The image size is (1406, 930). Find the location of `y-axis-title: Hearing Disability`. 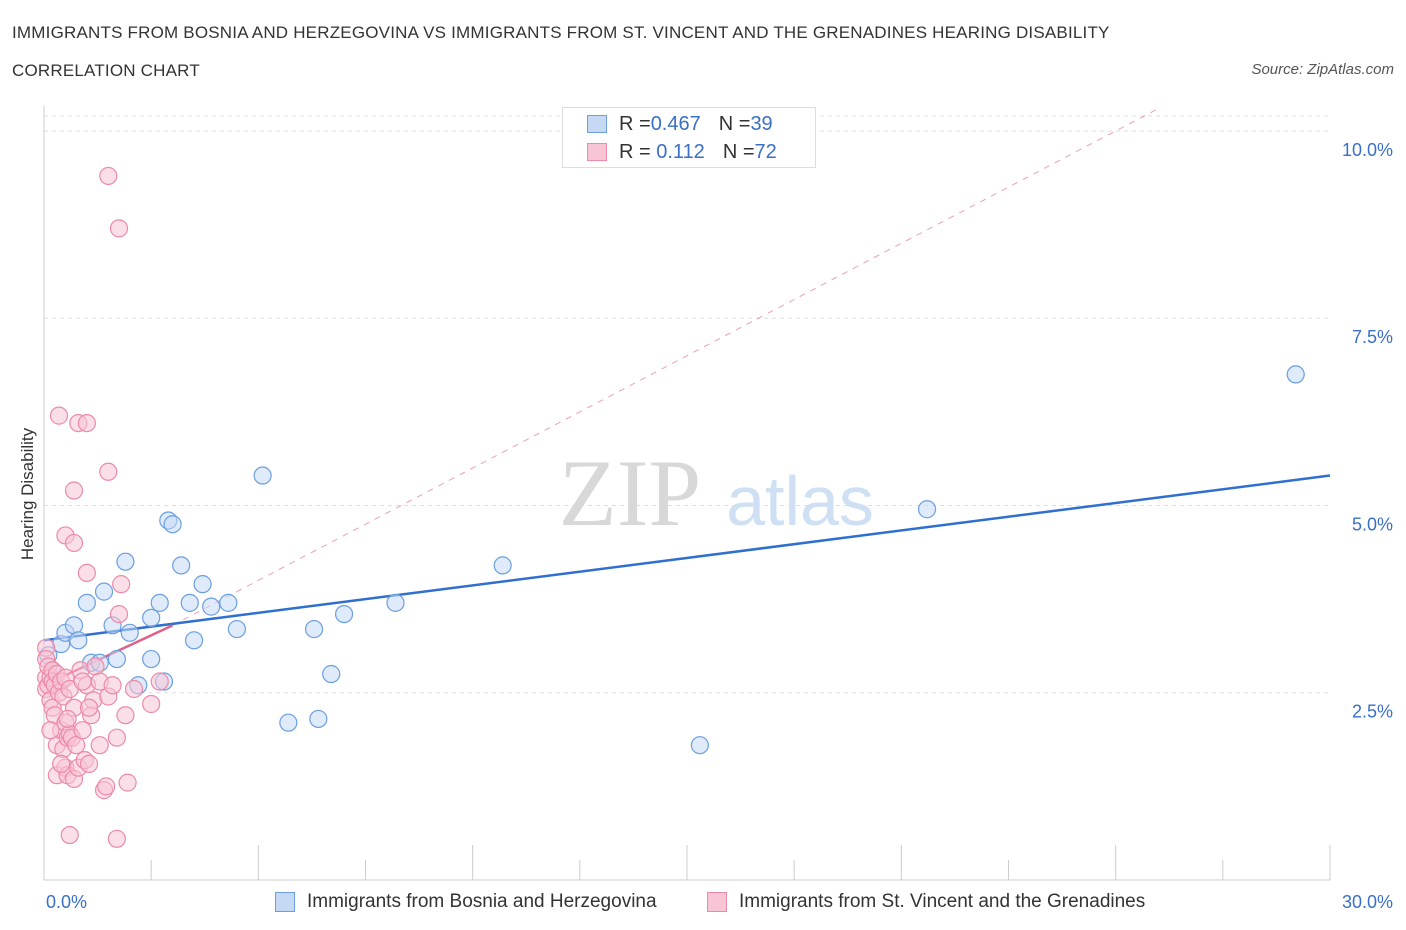

y-axis-title: Hearing Disability is located at coordinates (27, 494).